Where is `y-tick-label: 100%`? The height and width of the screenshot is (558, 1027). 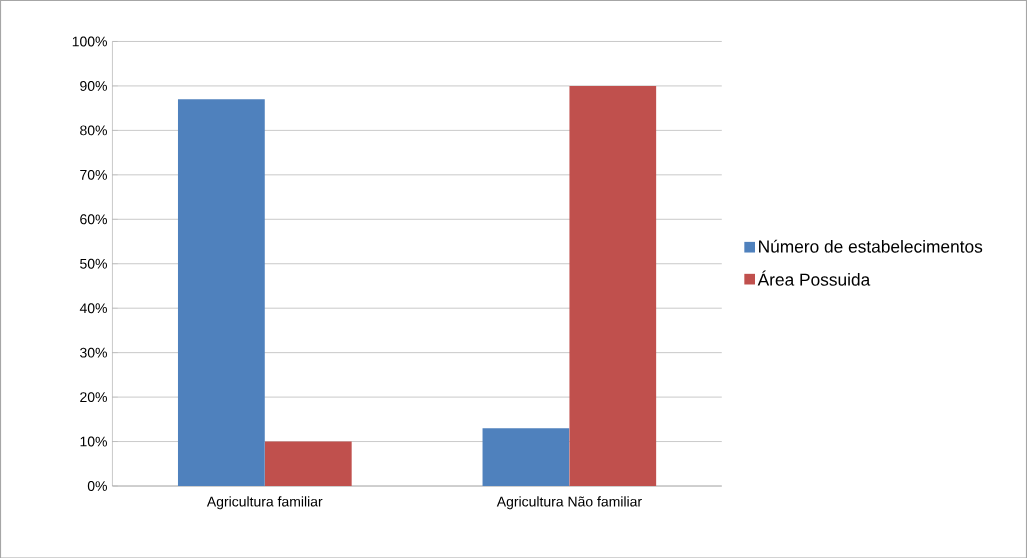 y-tick-label: 100% is located at coordinates (89, 41).